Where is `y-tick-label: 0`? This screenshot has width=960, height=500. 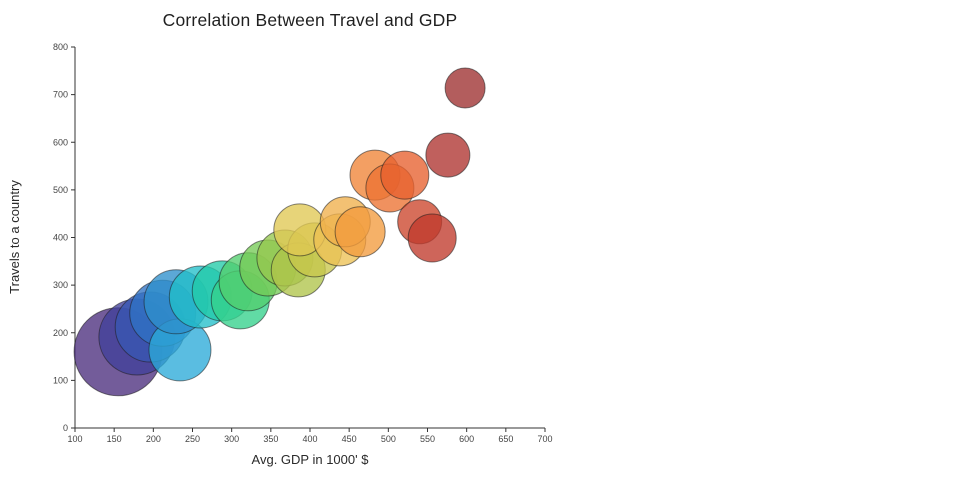 y-tick-label: 0 is located at coordinates (65, 428).